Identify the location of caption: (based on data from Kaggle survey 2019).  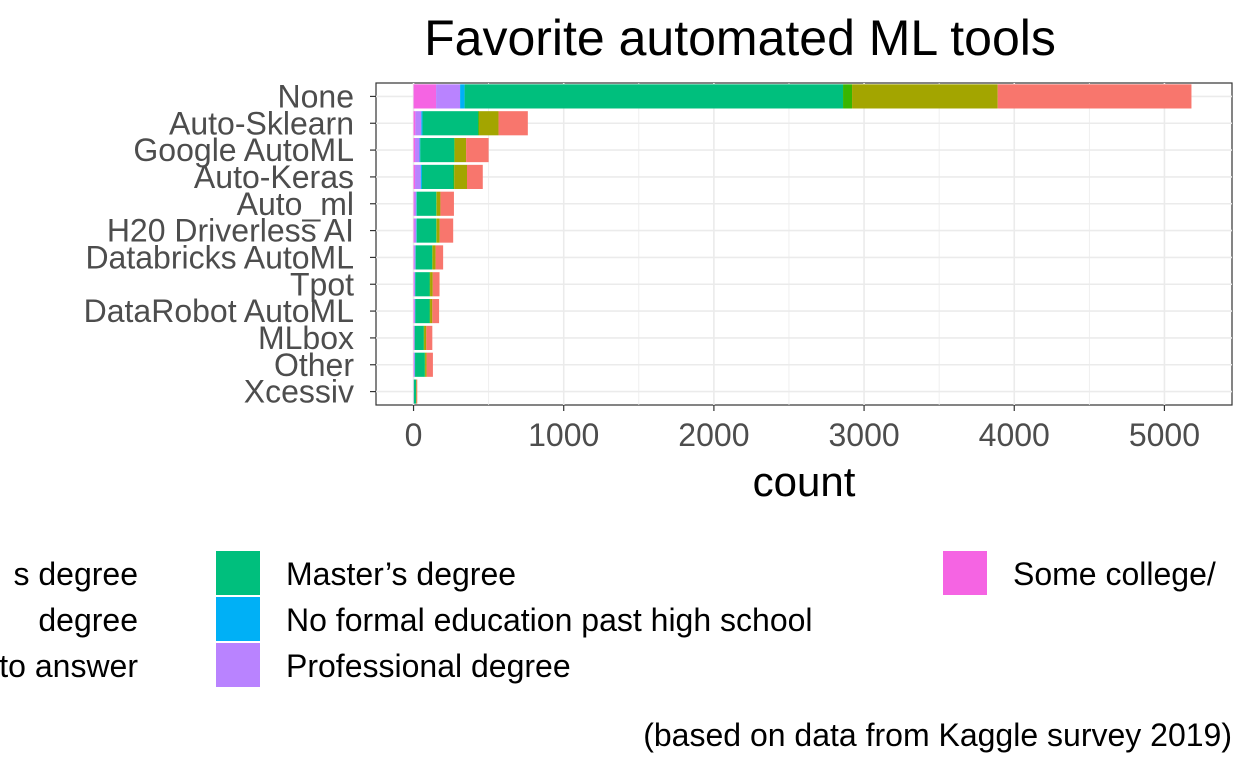
(937, 735).